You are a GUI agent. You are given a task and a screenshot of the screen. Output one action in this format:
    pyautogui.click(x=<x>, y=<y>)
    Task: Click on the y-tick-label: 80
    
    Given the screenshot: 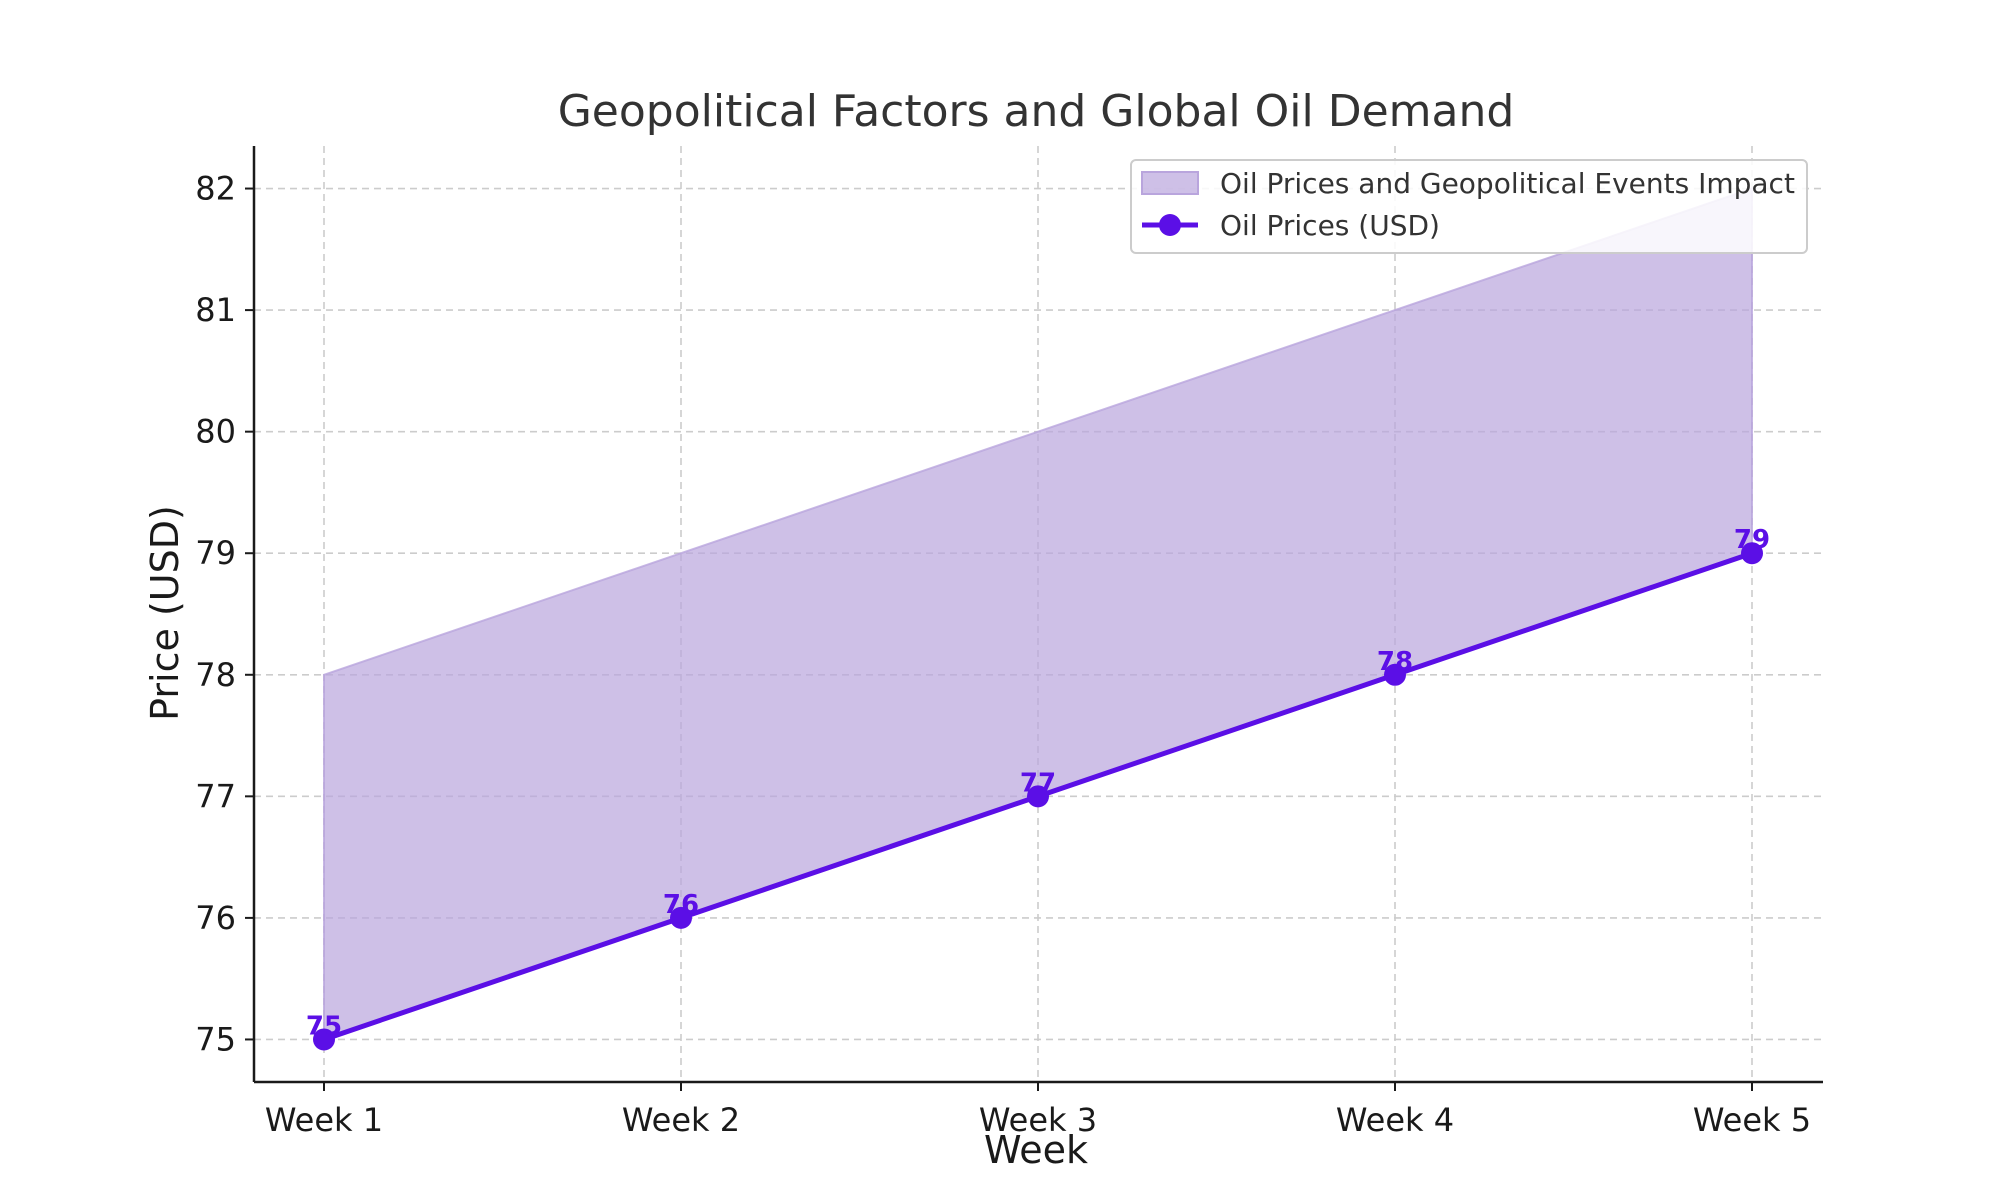 What is the action you would take?
    pyautogui.click(x=215, y=432)
    